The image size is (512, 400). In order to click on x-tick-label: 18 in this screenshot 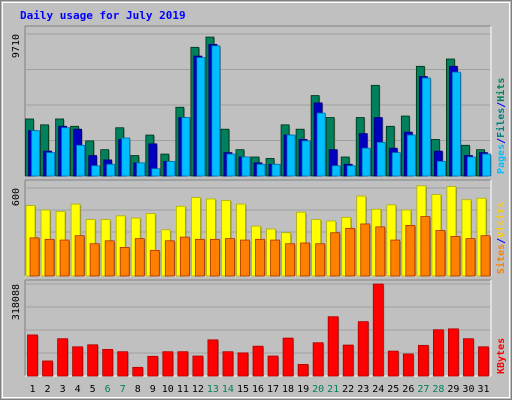, I will do `click(288, 389)`.